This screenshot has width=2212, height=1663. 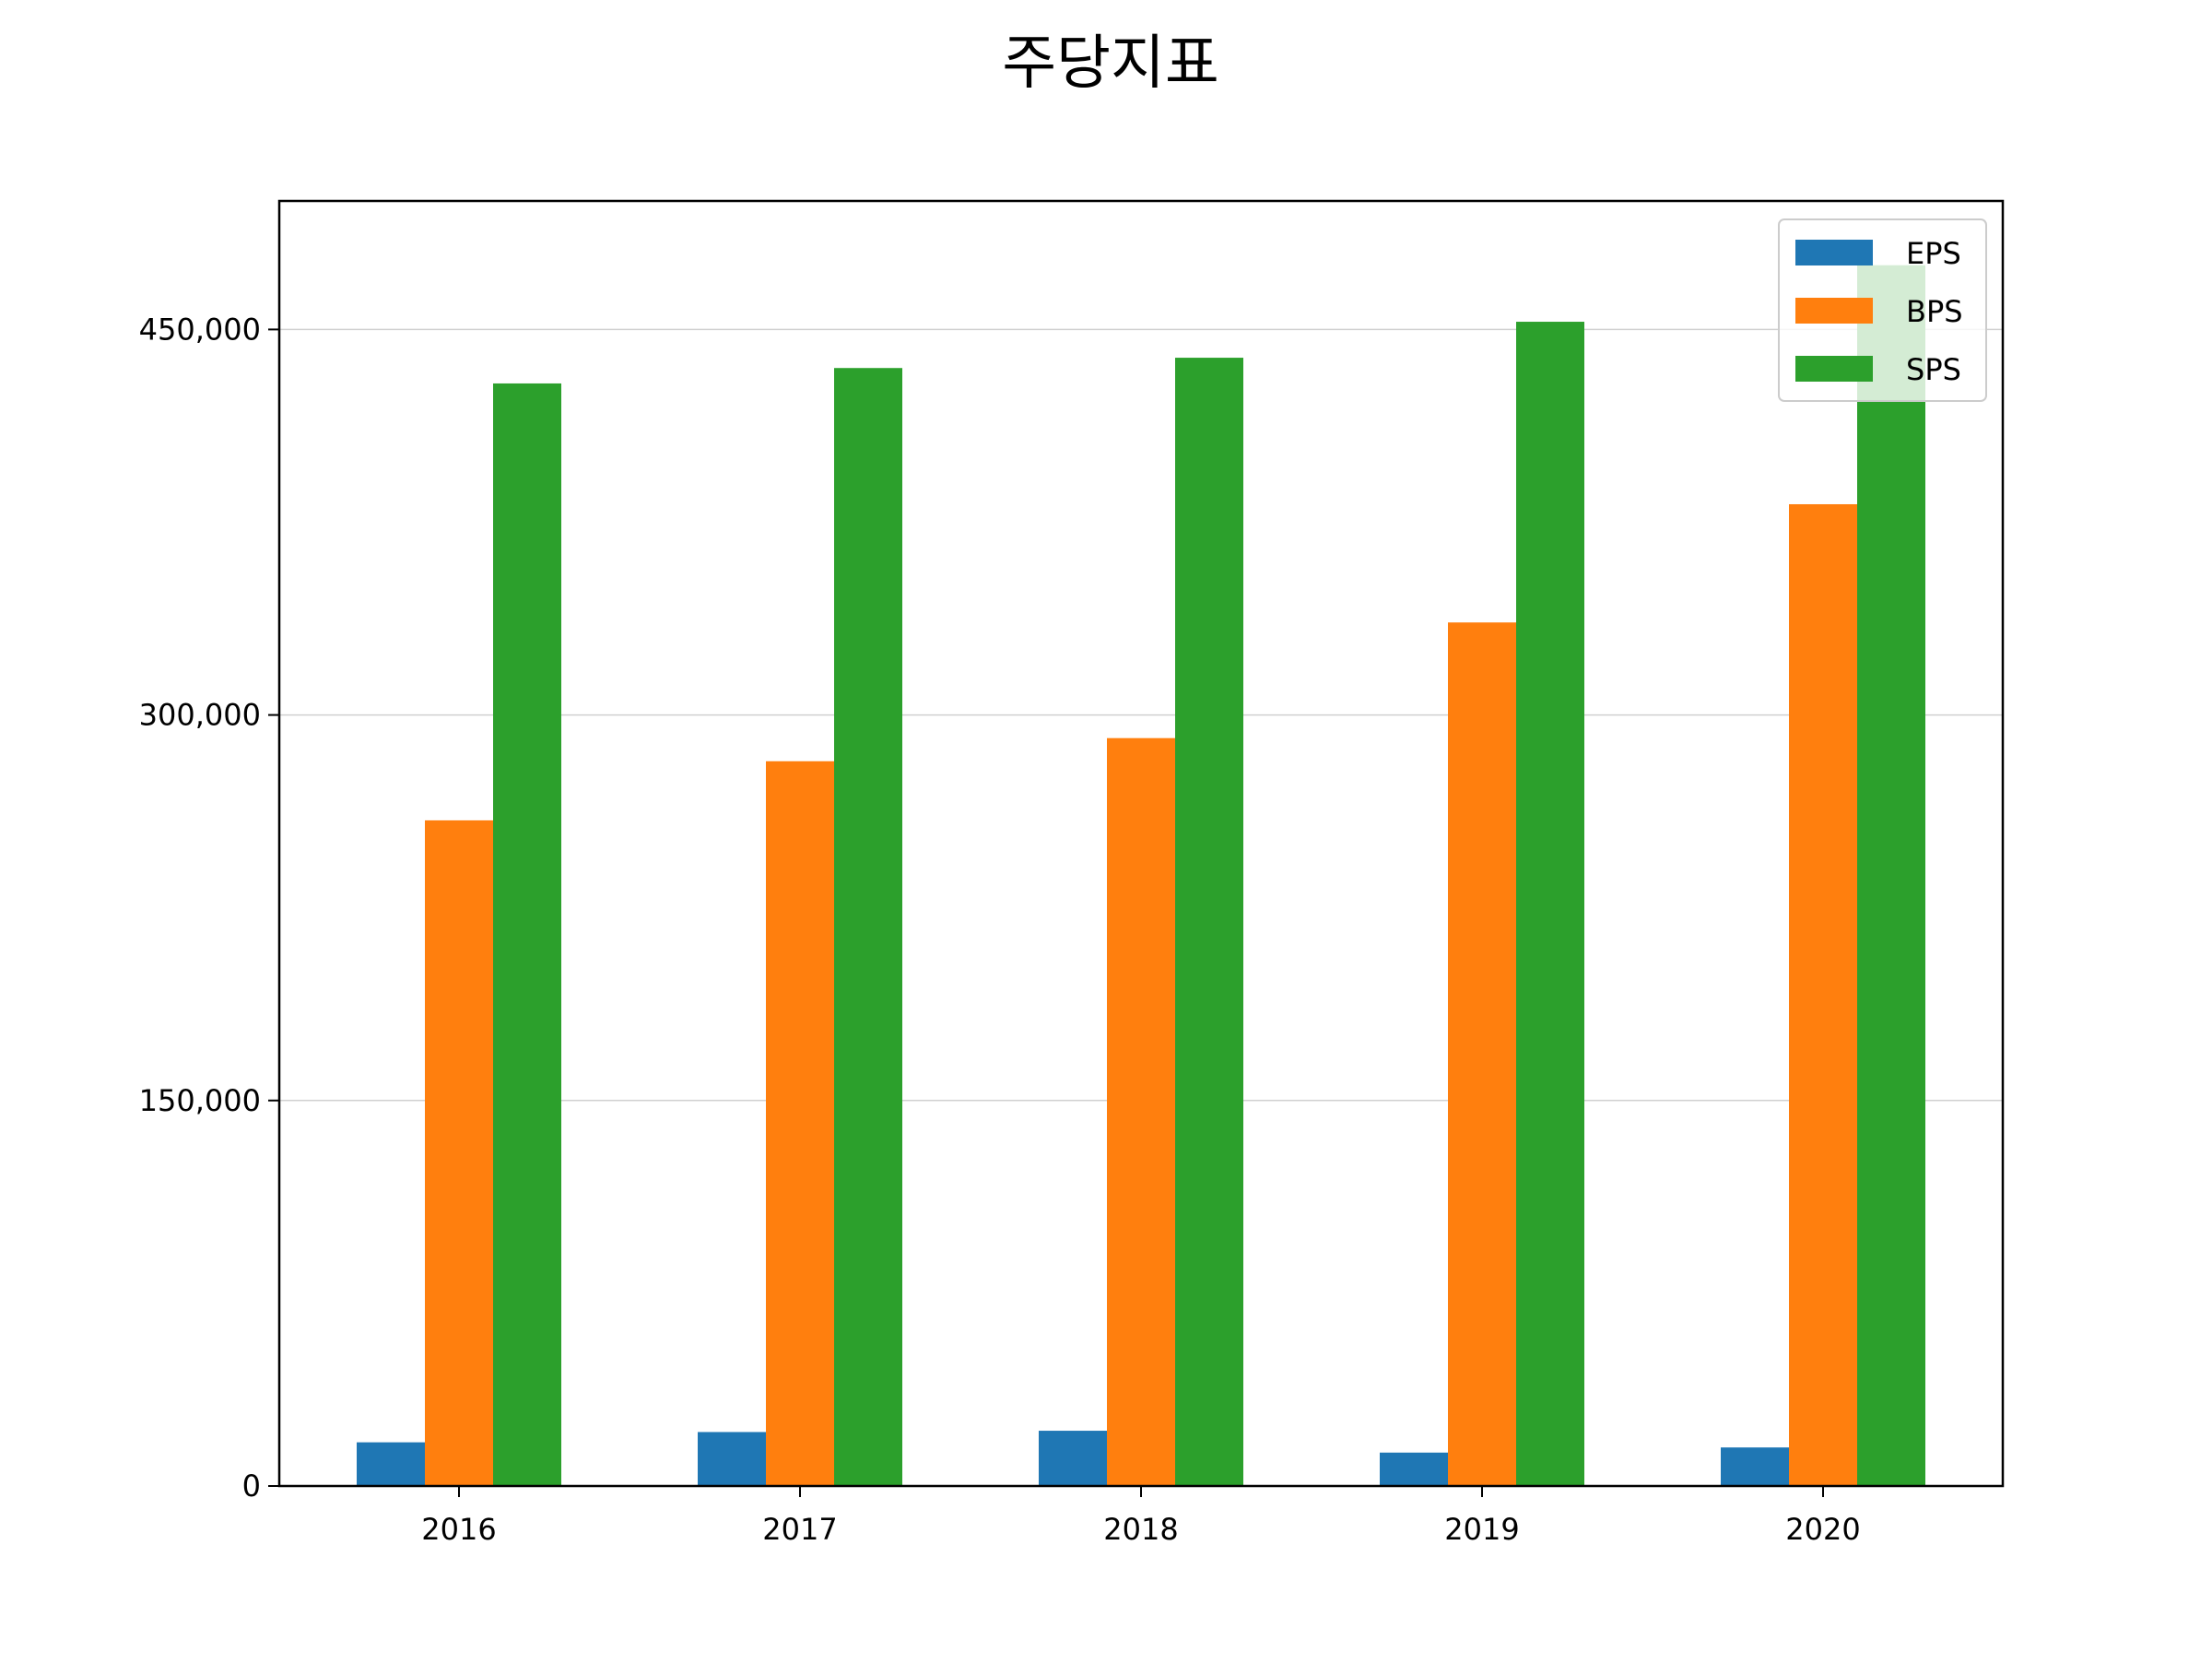 I want to click on legend-swatch-bps, so click(x=1834, y=311).